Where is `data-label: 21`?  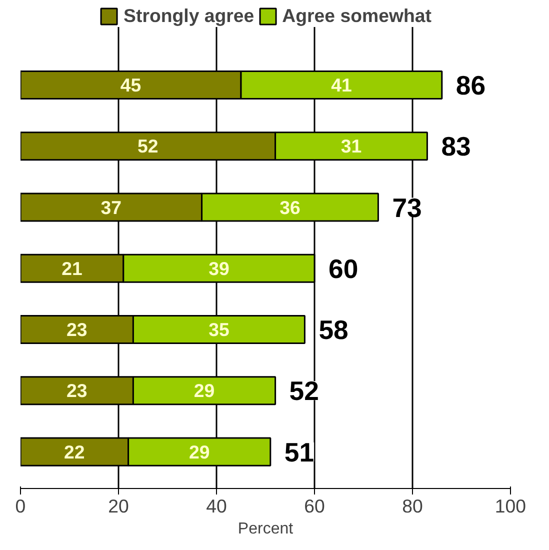 data-label: 21 is located at coordinates (72, 268).